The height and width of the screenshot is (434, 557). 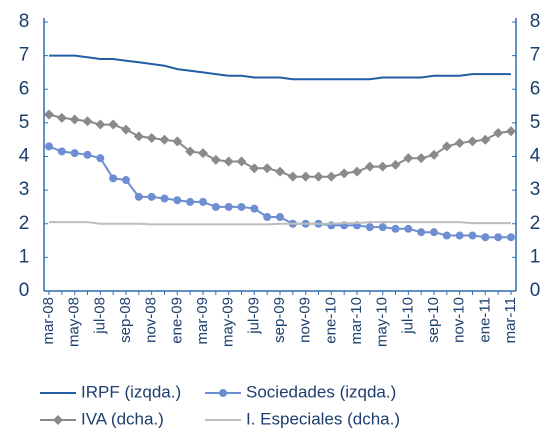 I want to click on y-tick-label: 6, so click(x=24, y=88).